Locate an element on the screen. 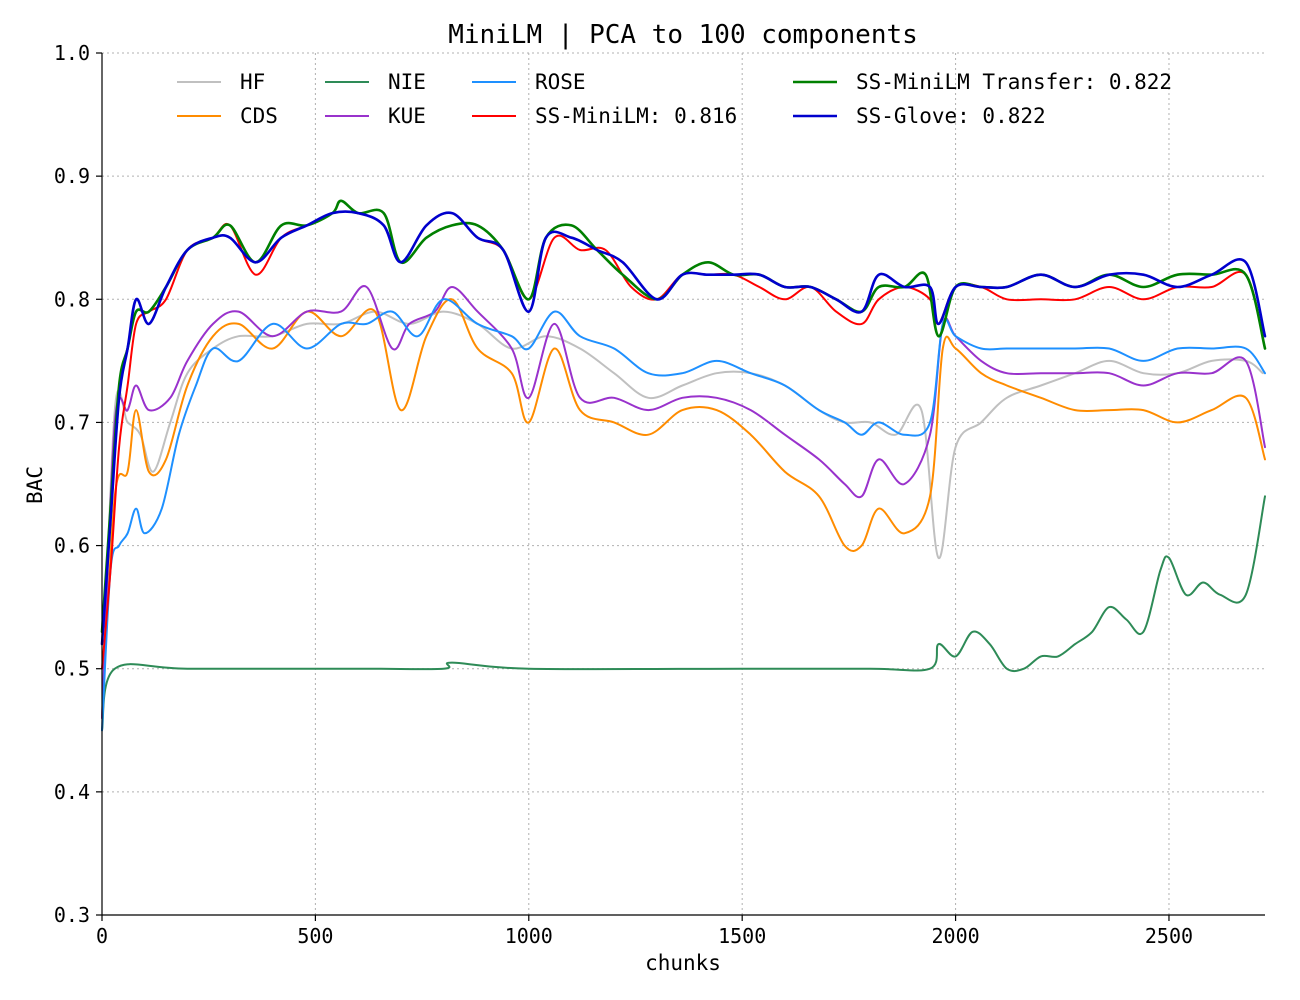  x-tick-label: 500 is located at coordinates (315, 936).